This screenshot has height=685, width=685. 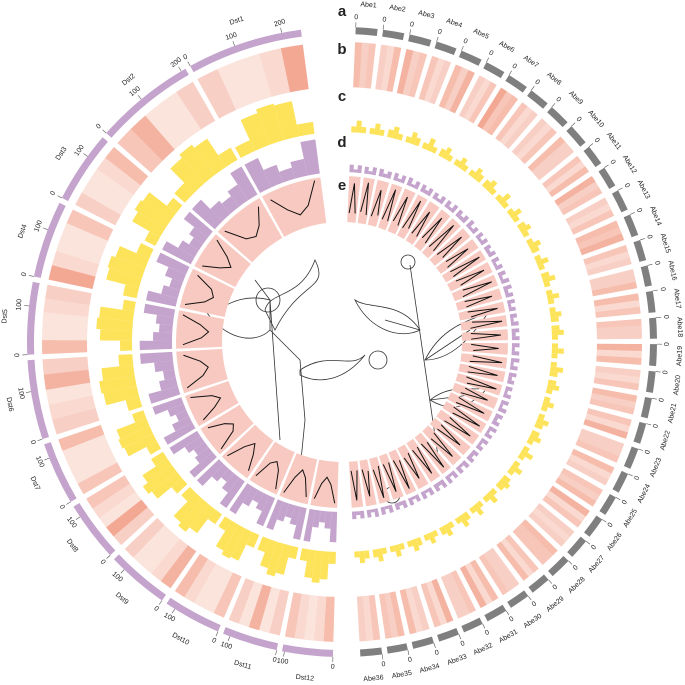 I want to click on chromosome-label: Dst11, so click(x=242, y=665).